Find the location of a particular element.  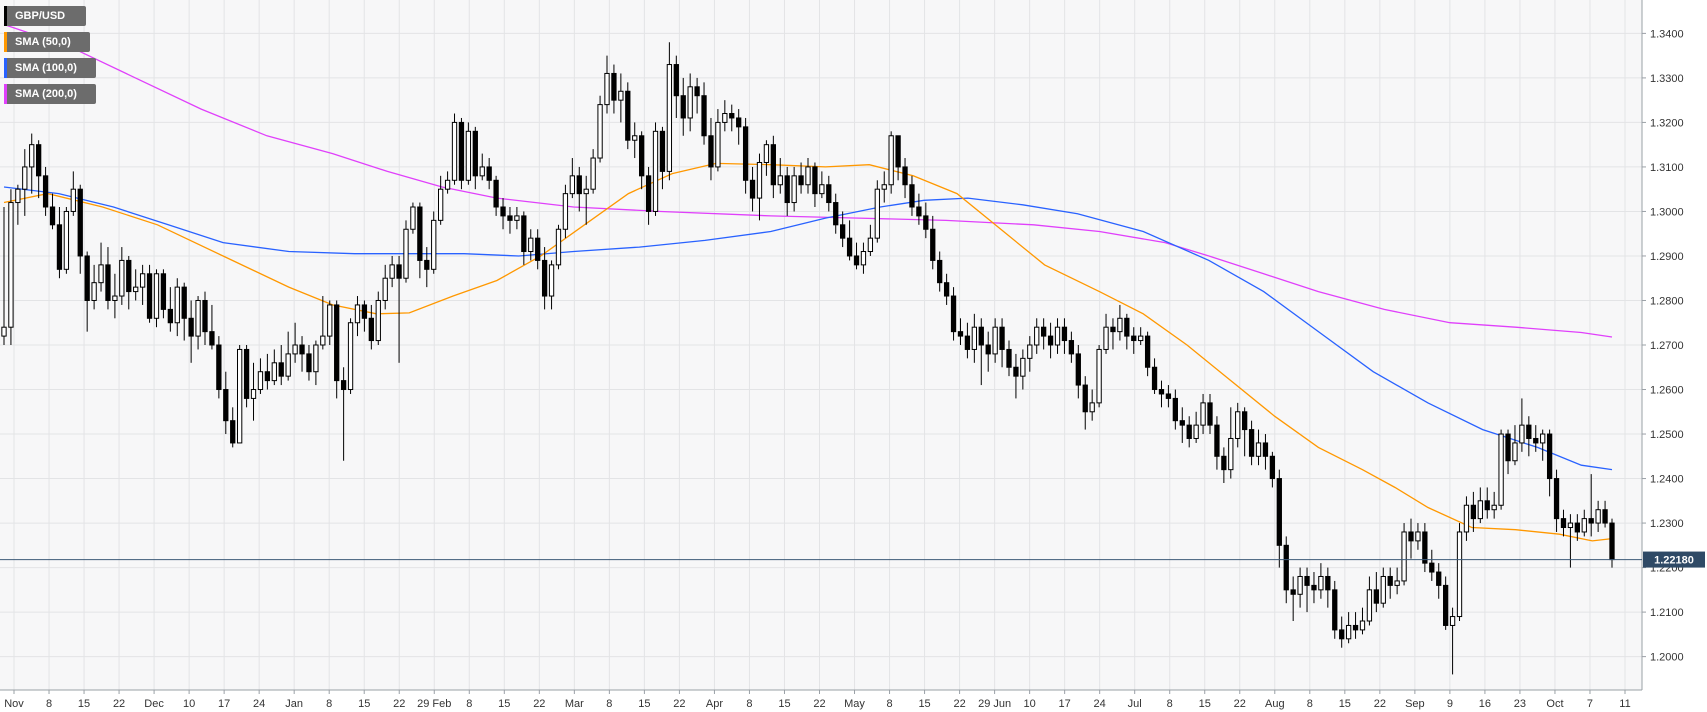

legend-item-sma100: SMA (100,0) is located at coordinates (50, 68).